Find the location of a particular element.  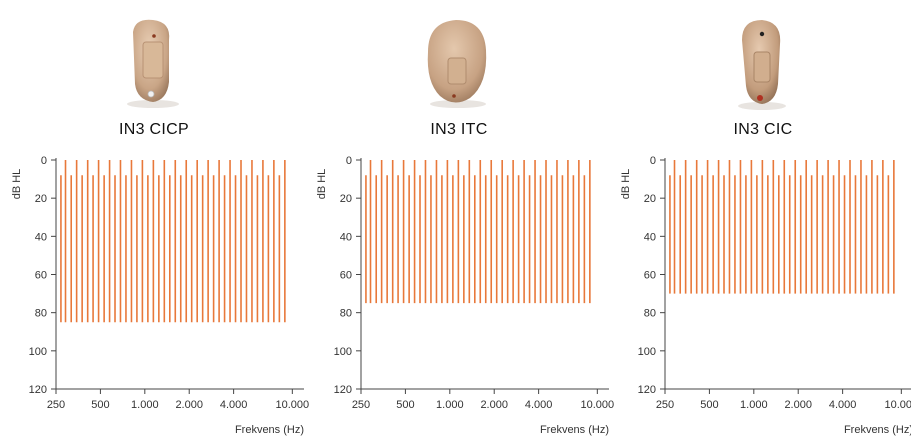

hearing-aid-itc-icon is located at coordinates (457, 64).